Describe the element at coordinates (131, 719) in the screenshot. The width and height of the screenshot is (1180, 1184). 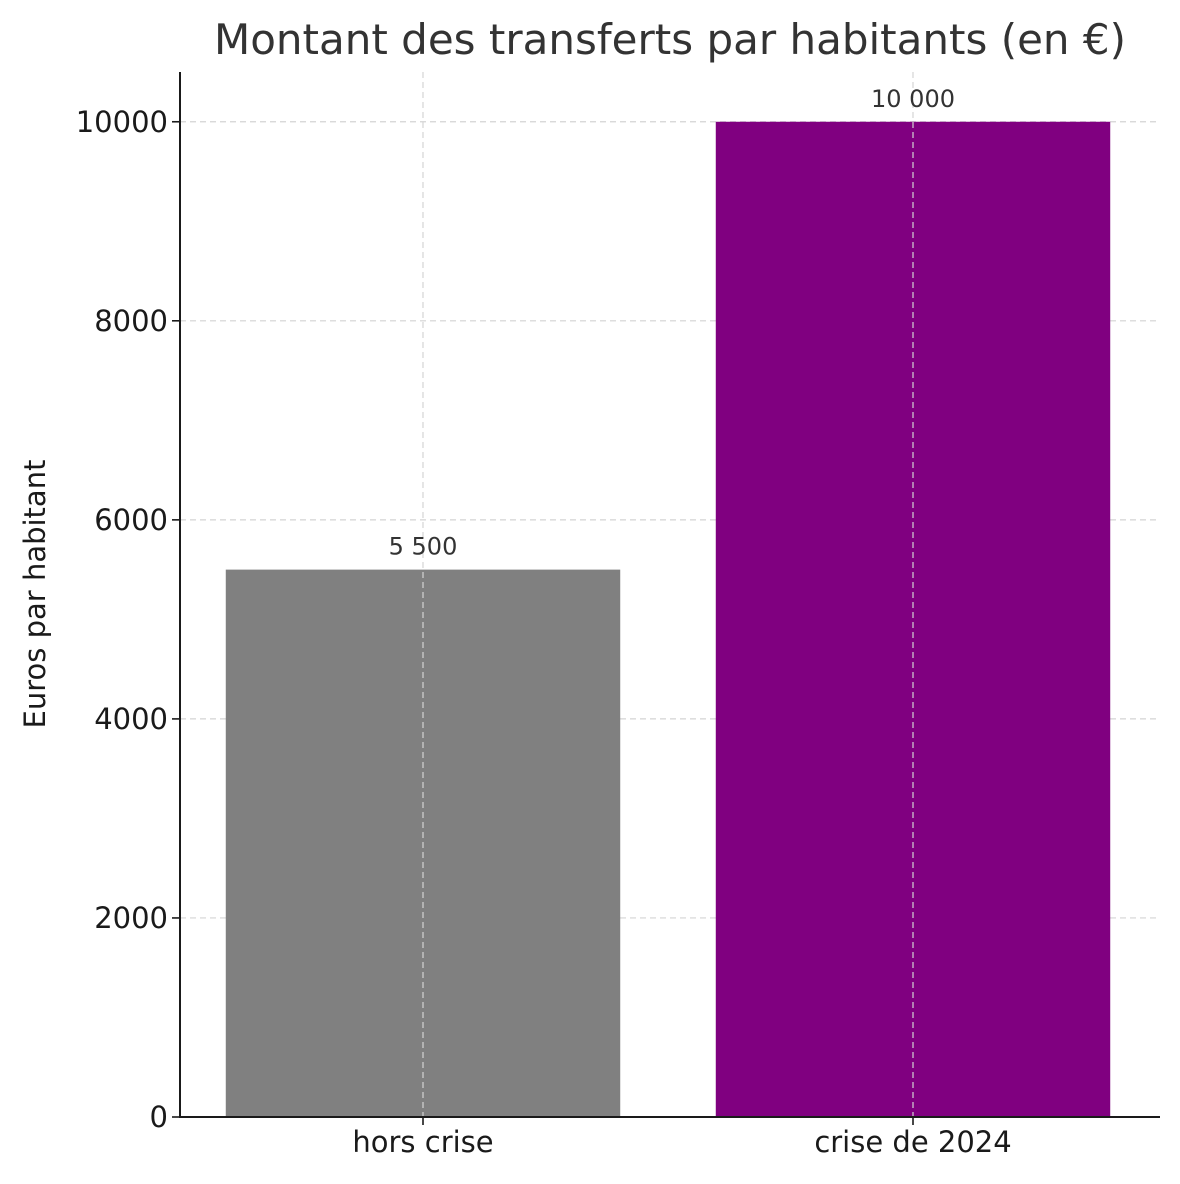
I see `y-tick-label: 4000` at that location.